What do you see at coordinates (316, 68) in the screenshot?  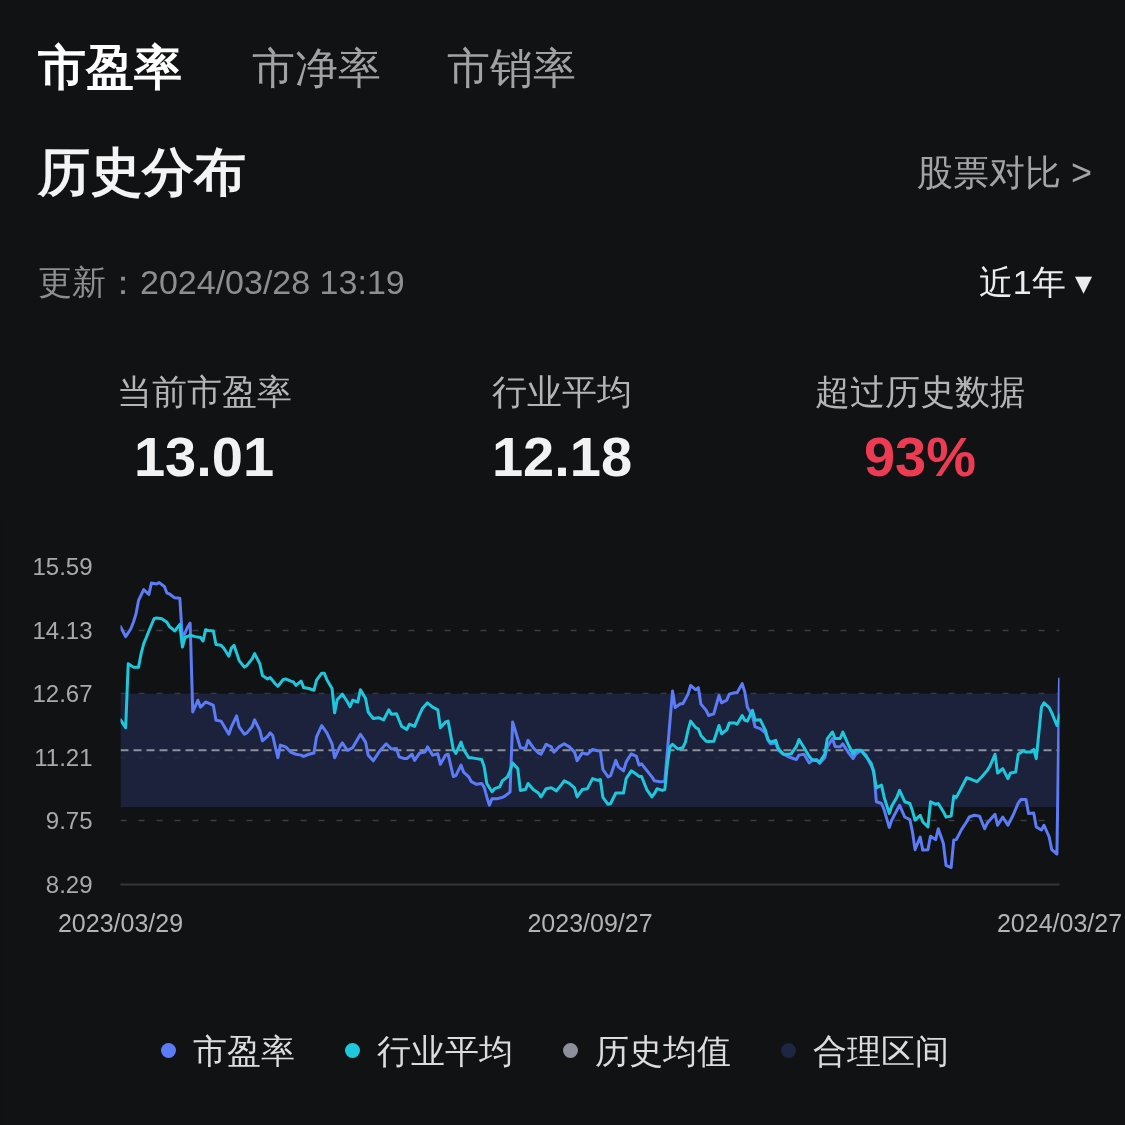 I see `text: 市净率` at bounding box center [316, 68].